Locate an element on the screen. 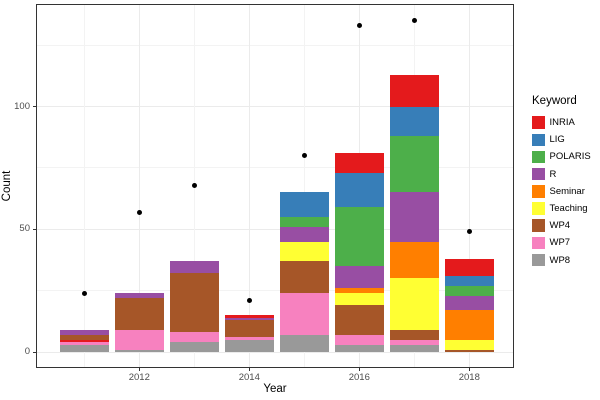  legend-item-inria: INRIA is located at coordinates (566, 122).